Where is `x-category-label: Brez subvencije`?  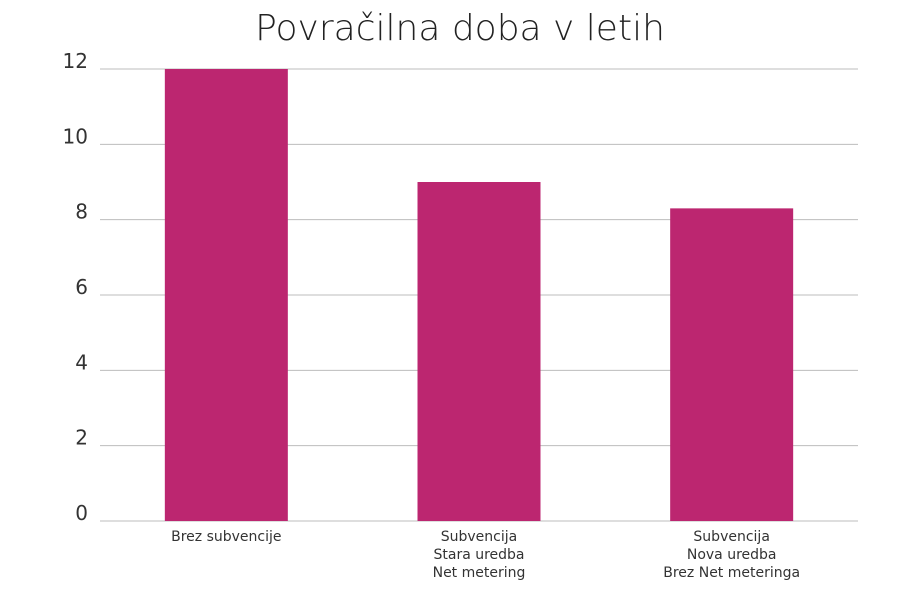 x-category-label: Brez subvencije is located at coordinates (226, 537).